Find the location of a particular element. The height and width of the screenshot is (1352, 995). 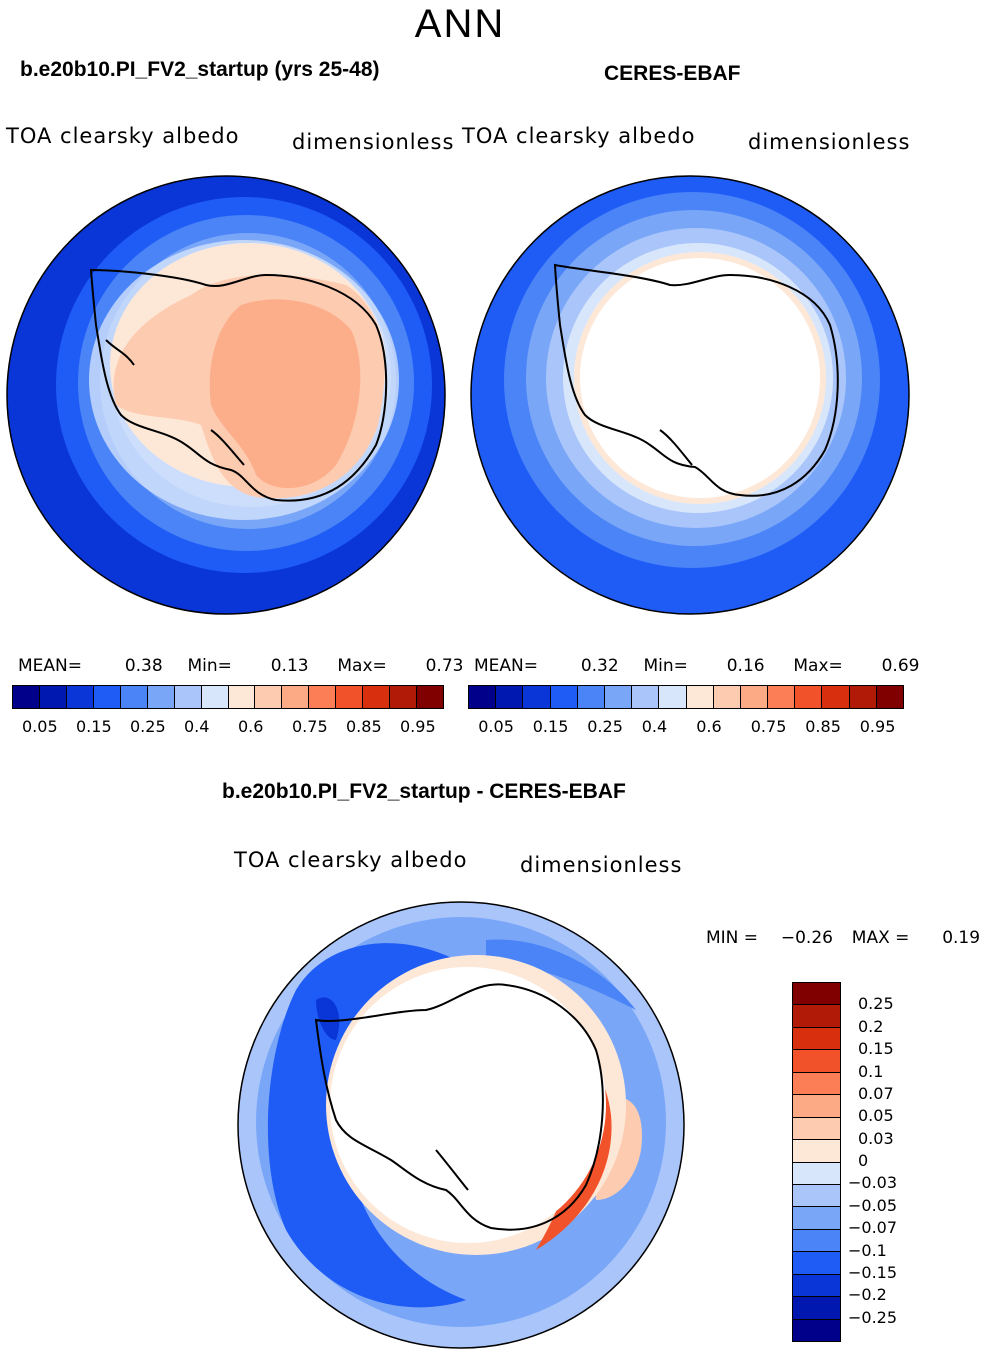

obs-variable-label: TOA clearsky albedo is located at coordinates (579, 136).